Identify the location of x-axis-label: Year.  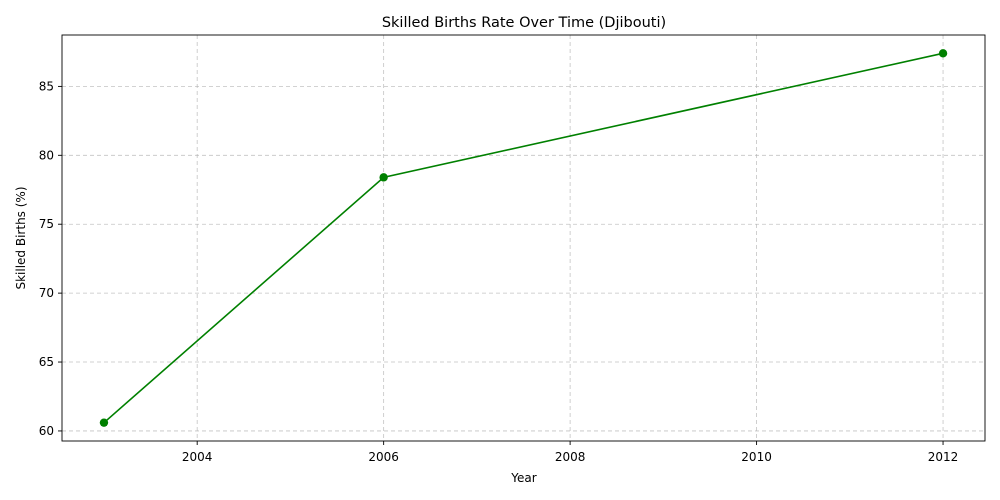
(523, 478).